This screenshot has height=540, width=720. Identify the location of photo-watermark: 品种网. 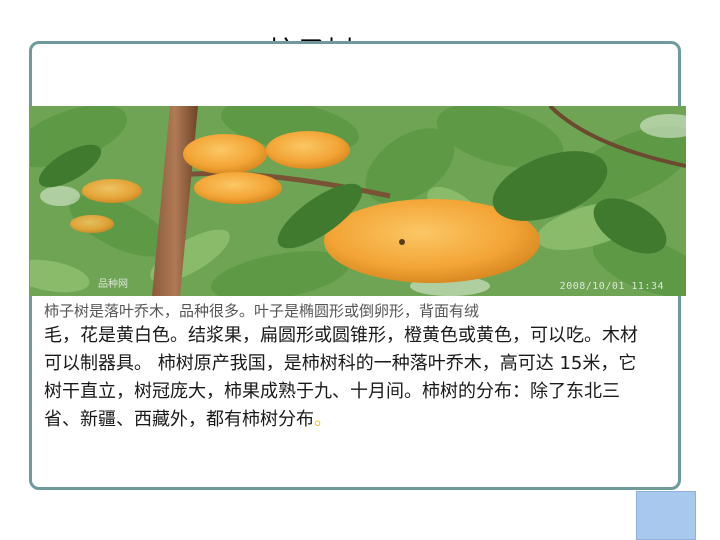
(113, 284).